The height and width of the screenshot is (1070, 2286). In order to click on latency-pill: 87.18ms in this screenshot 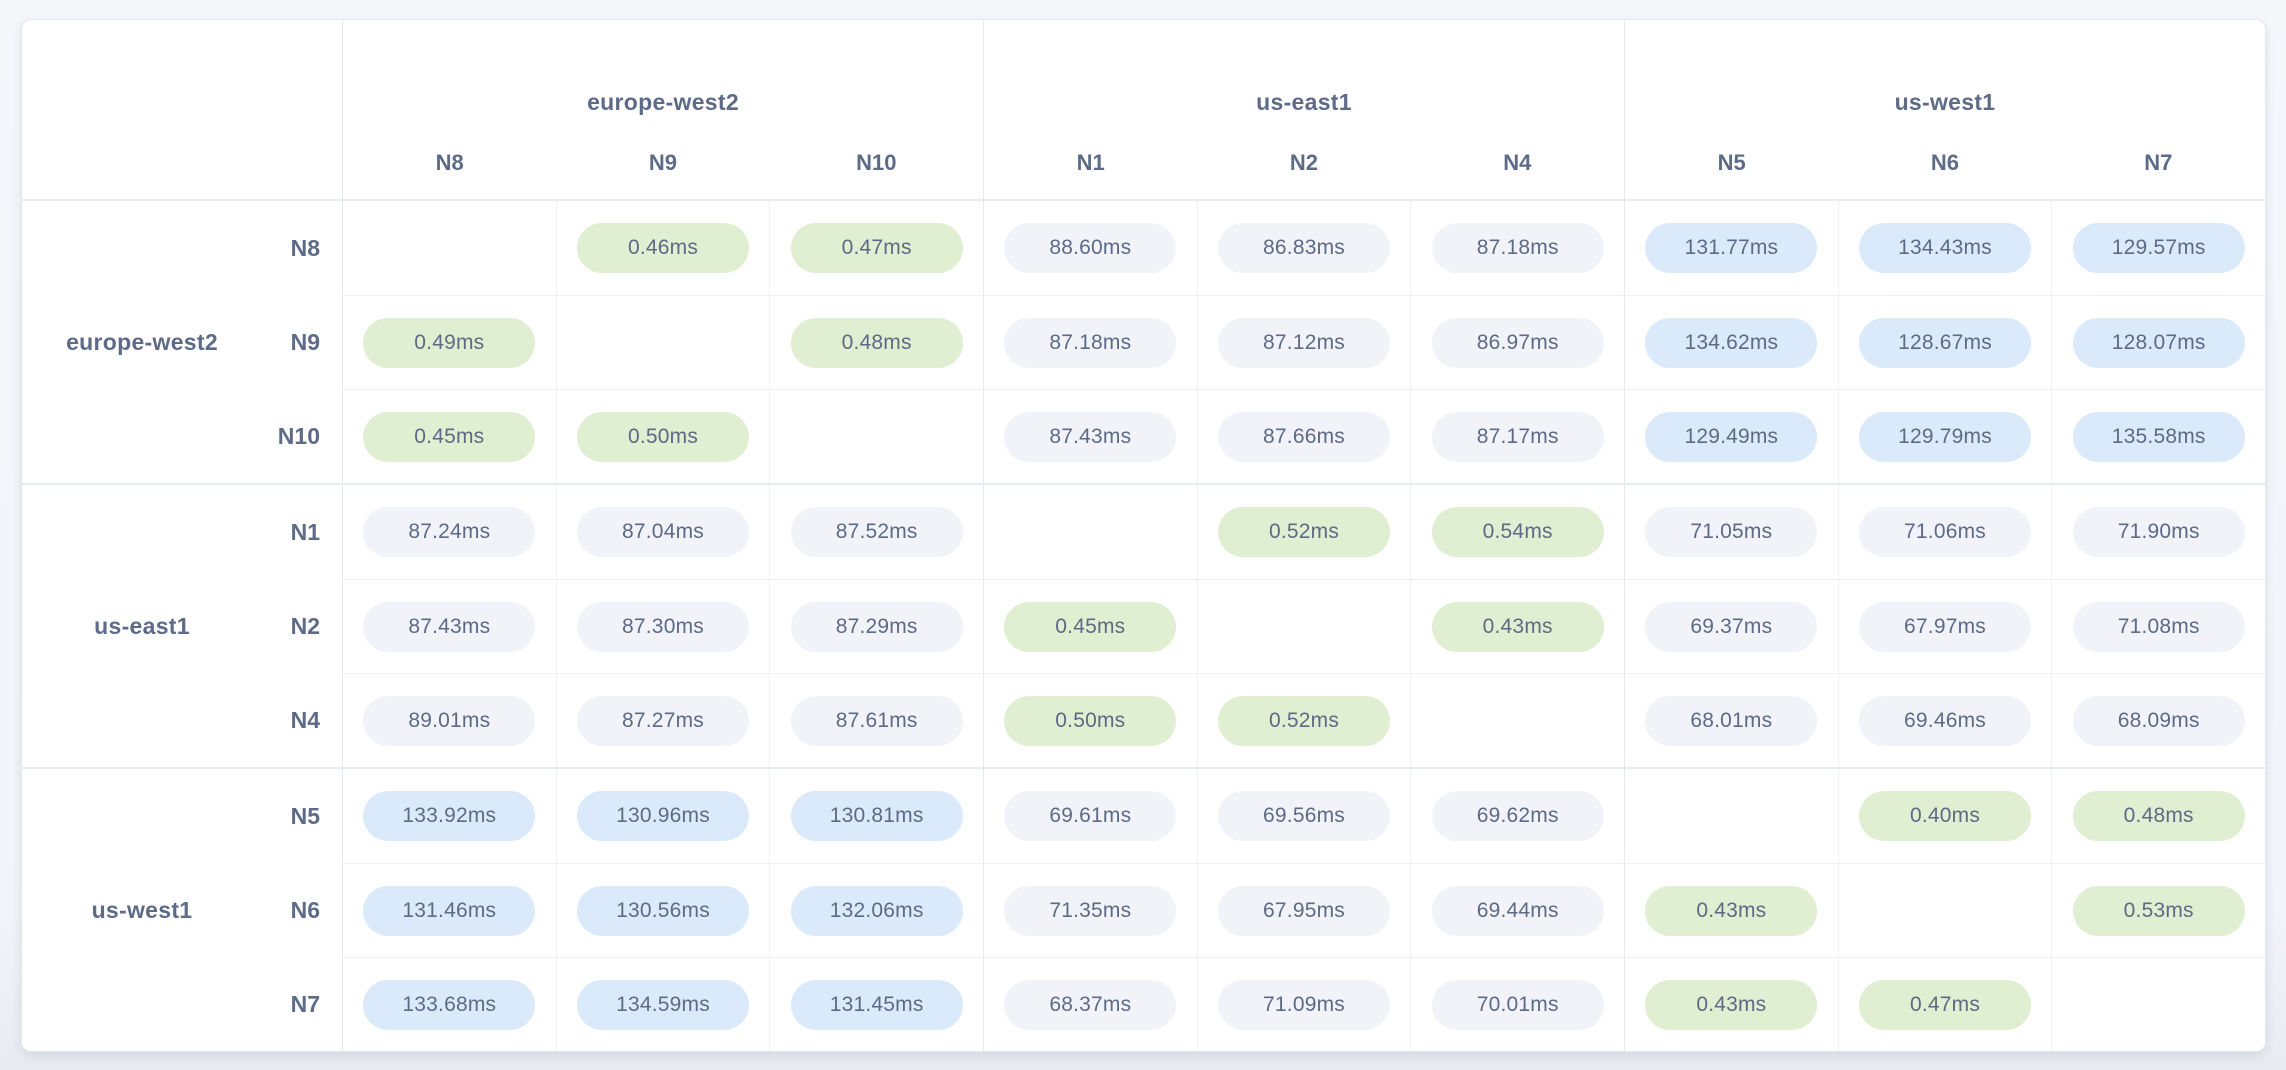, I will do `click(1090, 342)`.